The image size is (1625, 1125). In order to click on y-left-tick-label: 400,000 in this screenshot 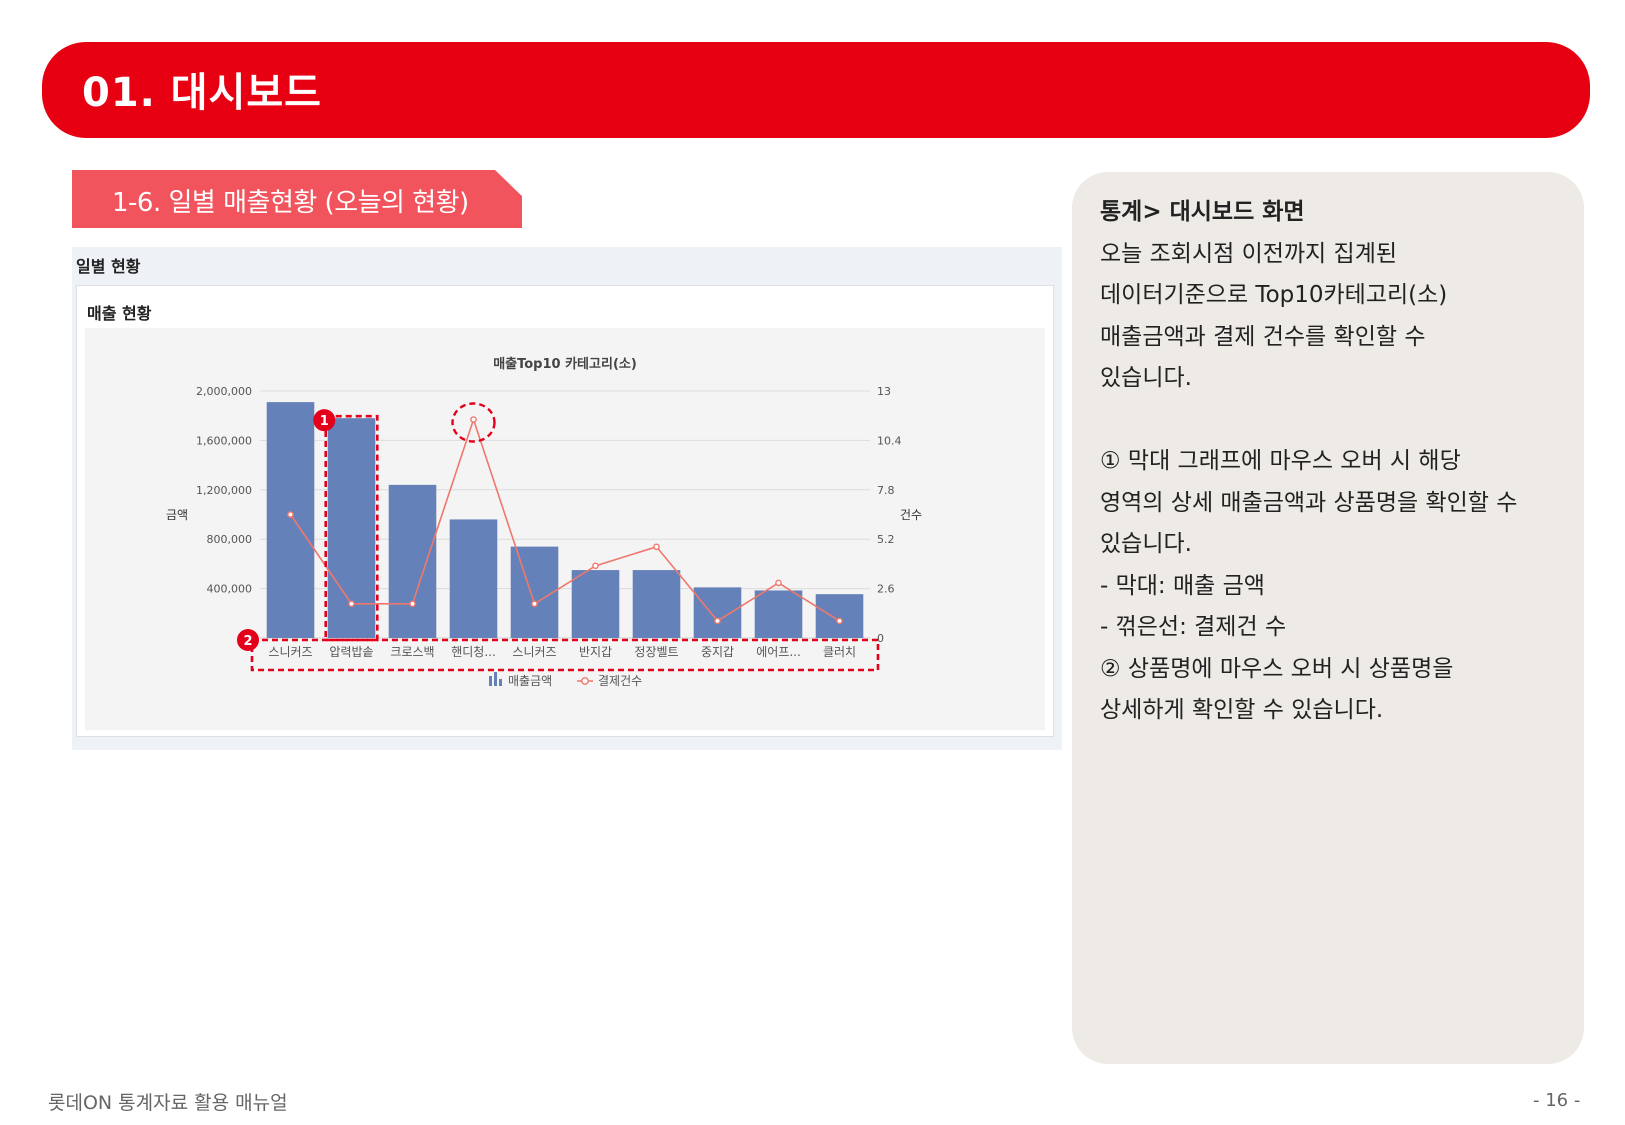, I will do `click(230, 589)`.